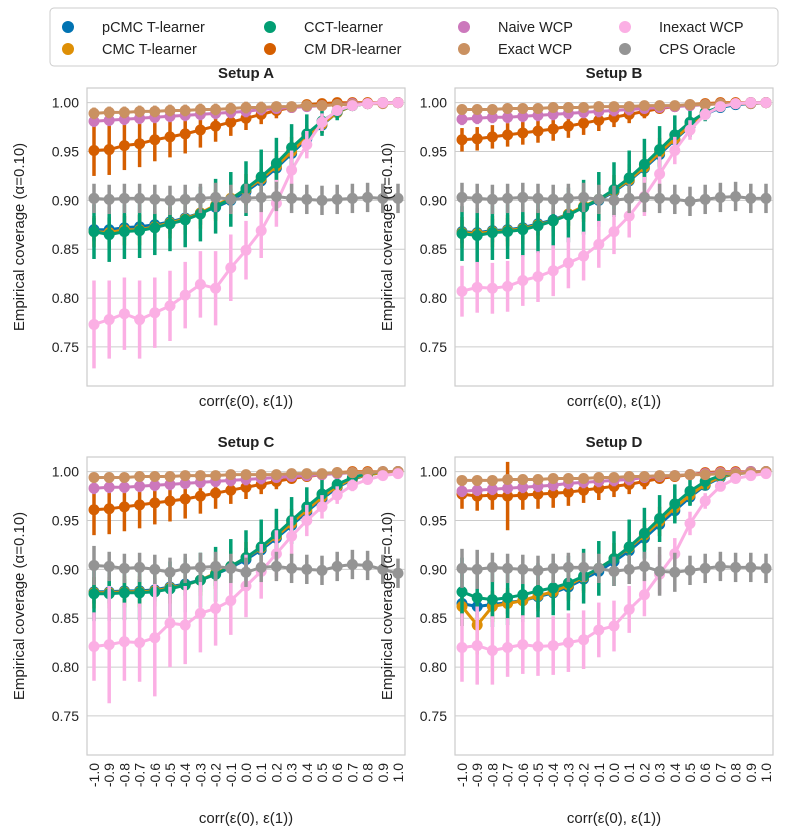  Describe the element at coordinates (246, 442) in the screenshot. I see `panel-title: Setup C` at that location.